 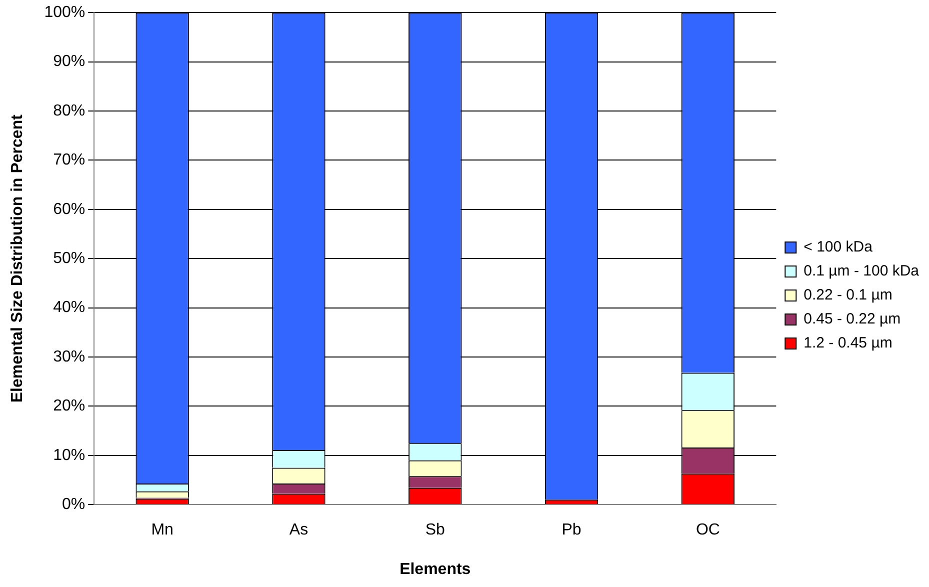 What do you see at coordinates (852, 319) in the screenshot?
I see `legend-label: 0.45 - 0.22 µm` at bounding box center [852, 319].